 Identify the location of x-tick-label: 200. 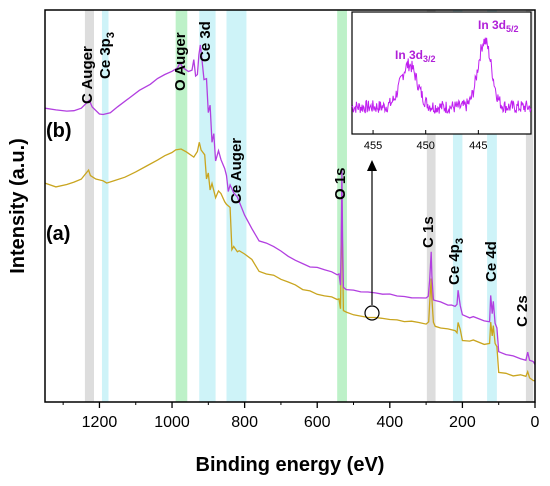
(462, 422).